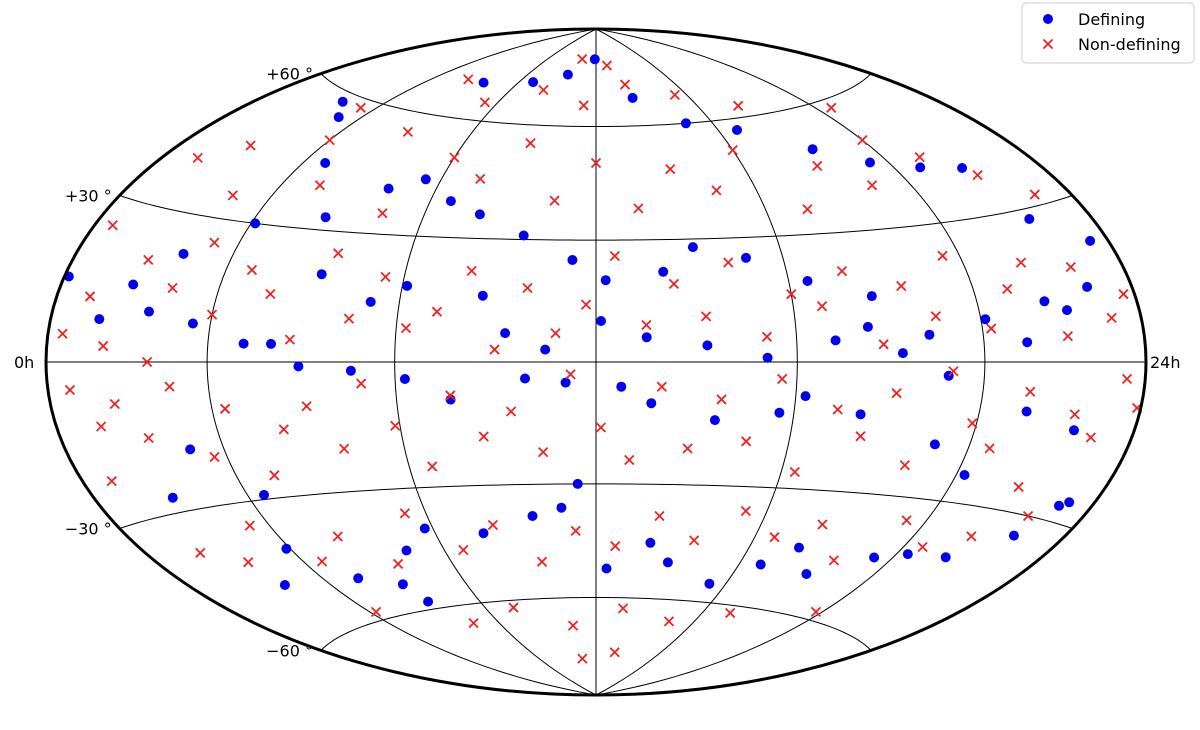  I want to click on legend: Defining Non-defining, so click(1108, 33).